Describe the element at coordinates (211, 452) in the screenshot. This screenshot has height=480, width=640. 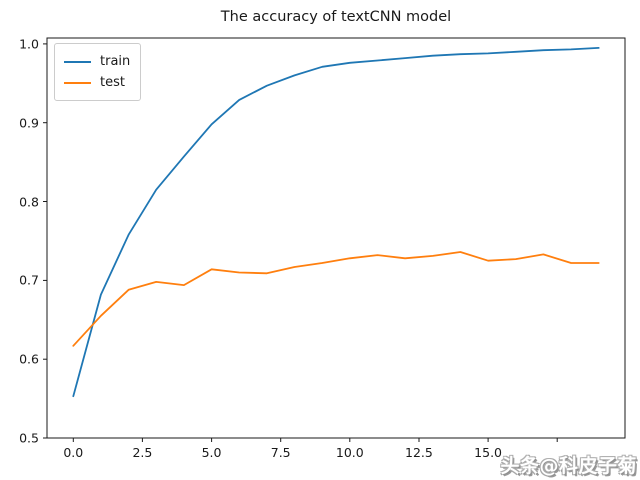
I see `x-tick-label: 5.0` at that location.